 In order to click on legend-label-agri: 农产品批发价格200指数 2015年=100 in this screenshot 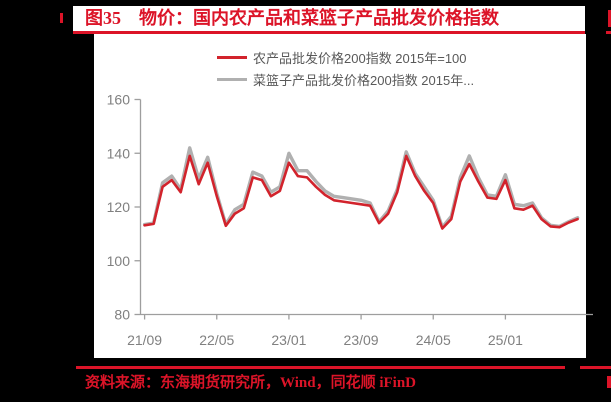, I will do `click(360, 58)`.